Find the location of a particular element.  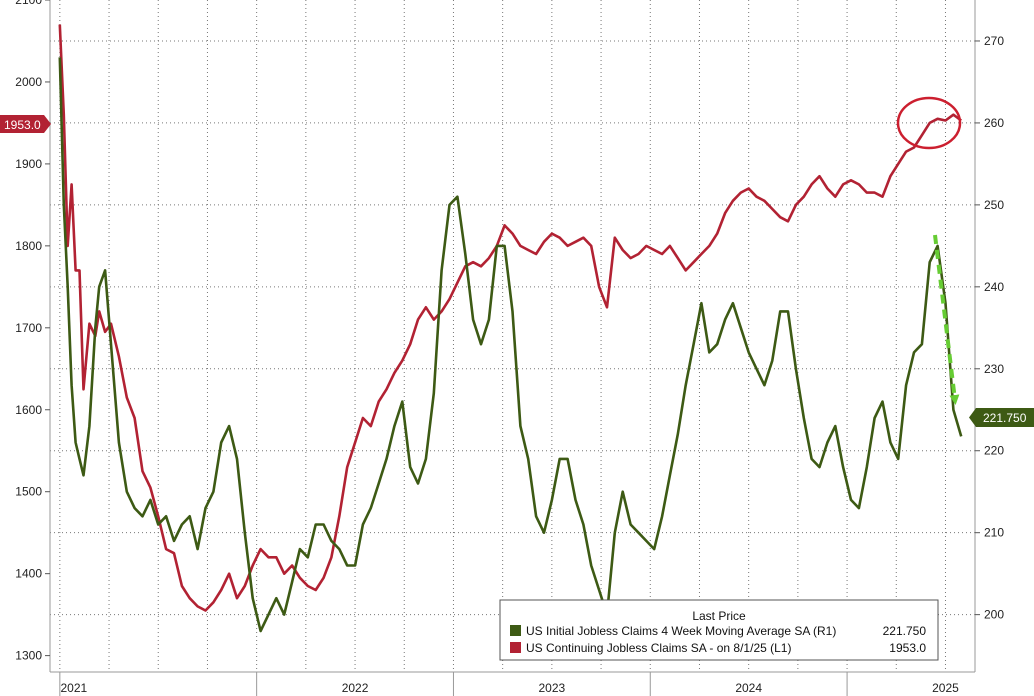

right-tick-label: 200 is located at coordinates (994, 615).